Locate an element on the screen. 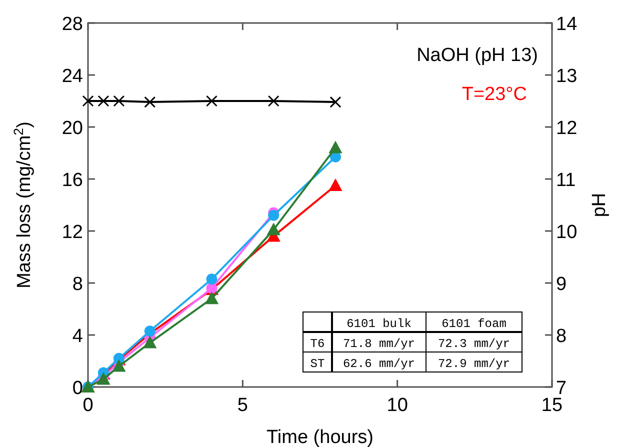 The image size is (621, 447). annotation: 6101 bulk is located at coordinates (379, 324).